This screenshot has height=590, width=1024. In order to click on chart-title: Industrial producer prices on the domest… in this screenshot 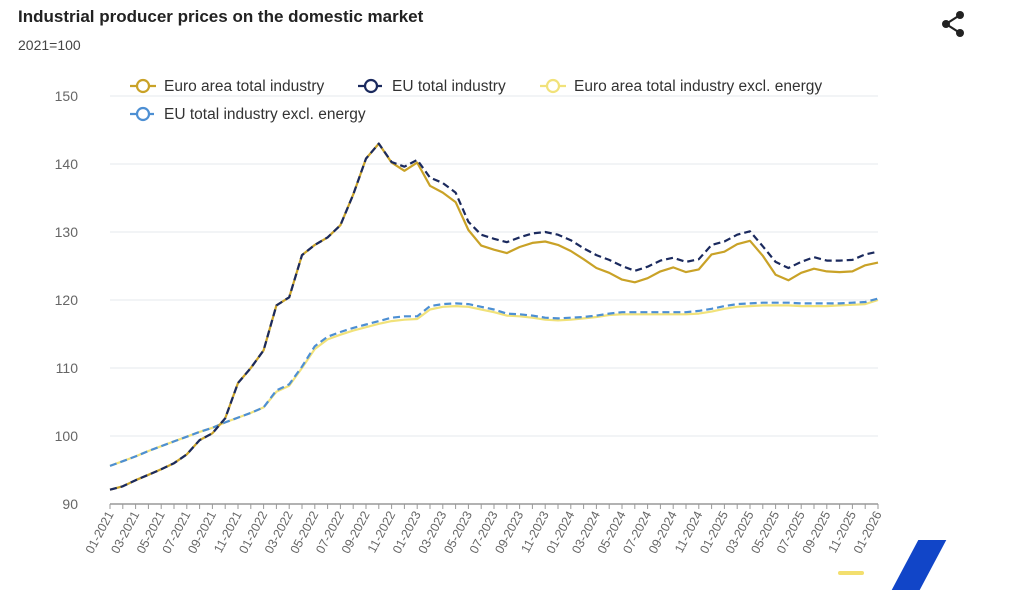, I will do `click(221, 16)`.